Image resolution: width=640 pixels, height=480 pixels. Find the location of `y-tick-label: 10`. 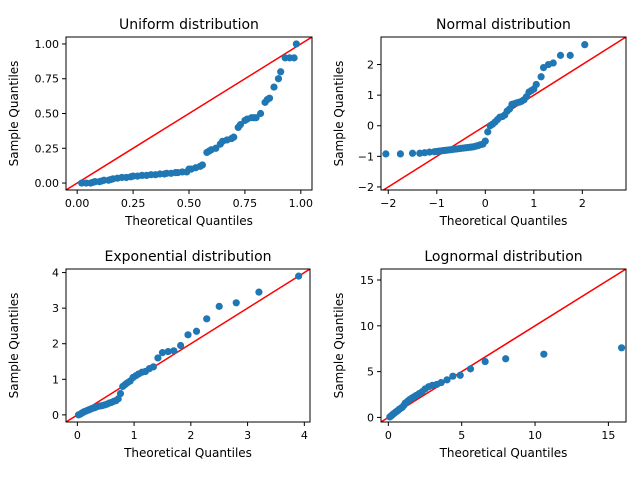

y-tick-label: 10 is located at coordinates (367, 326).